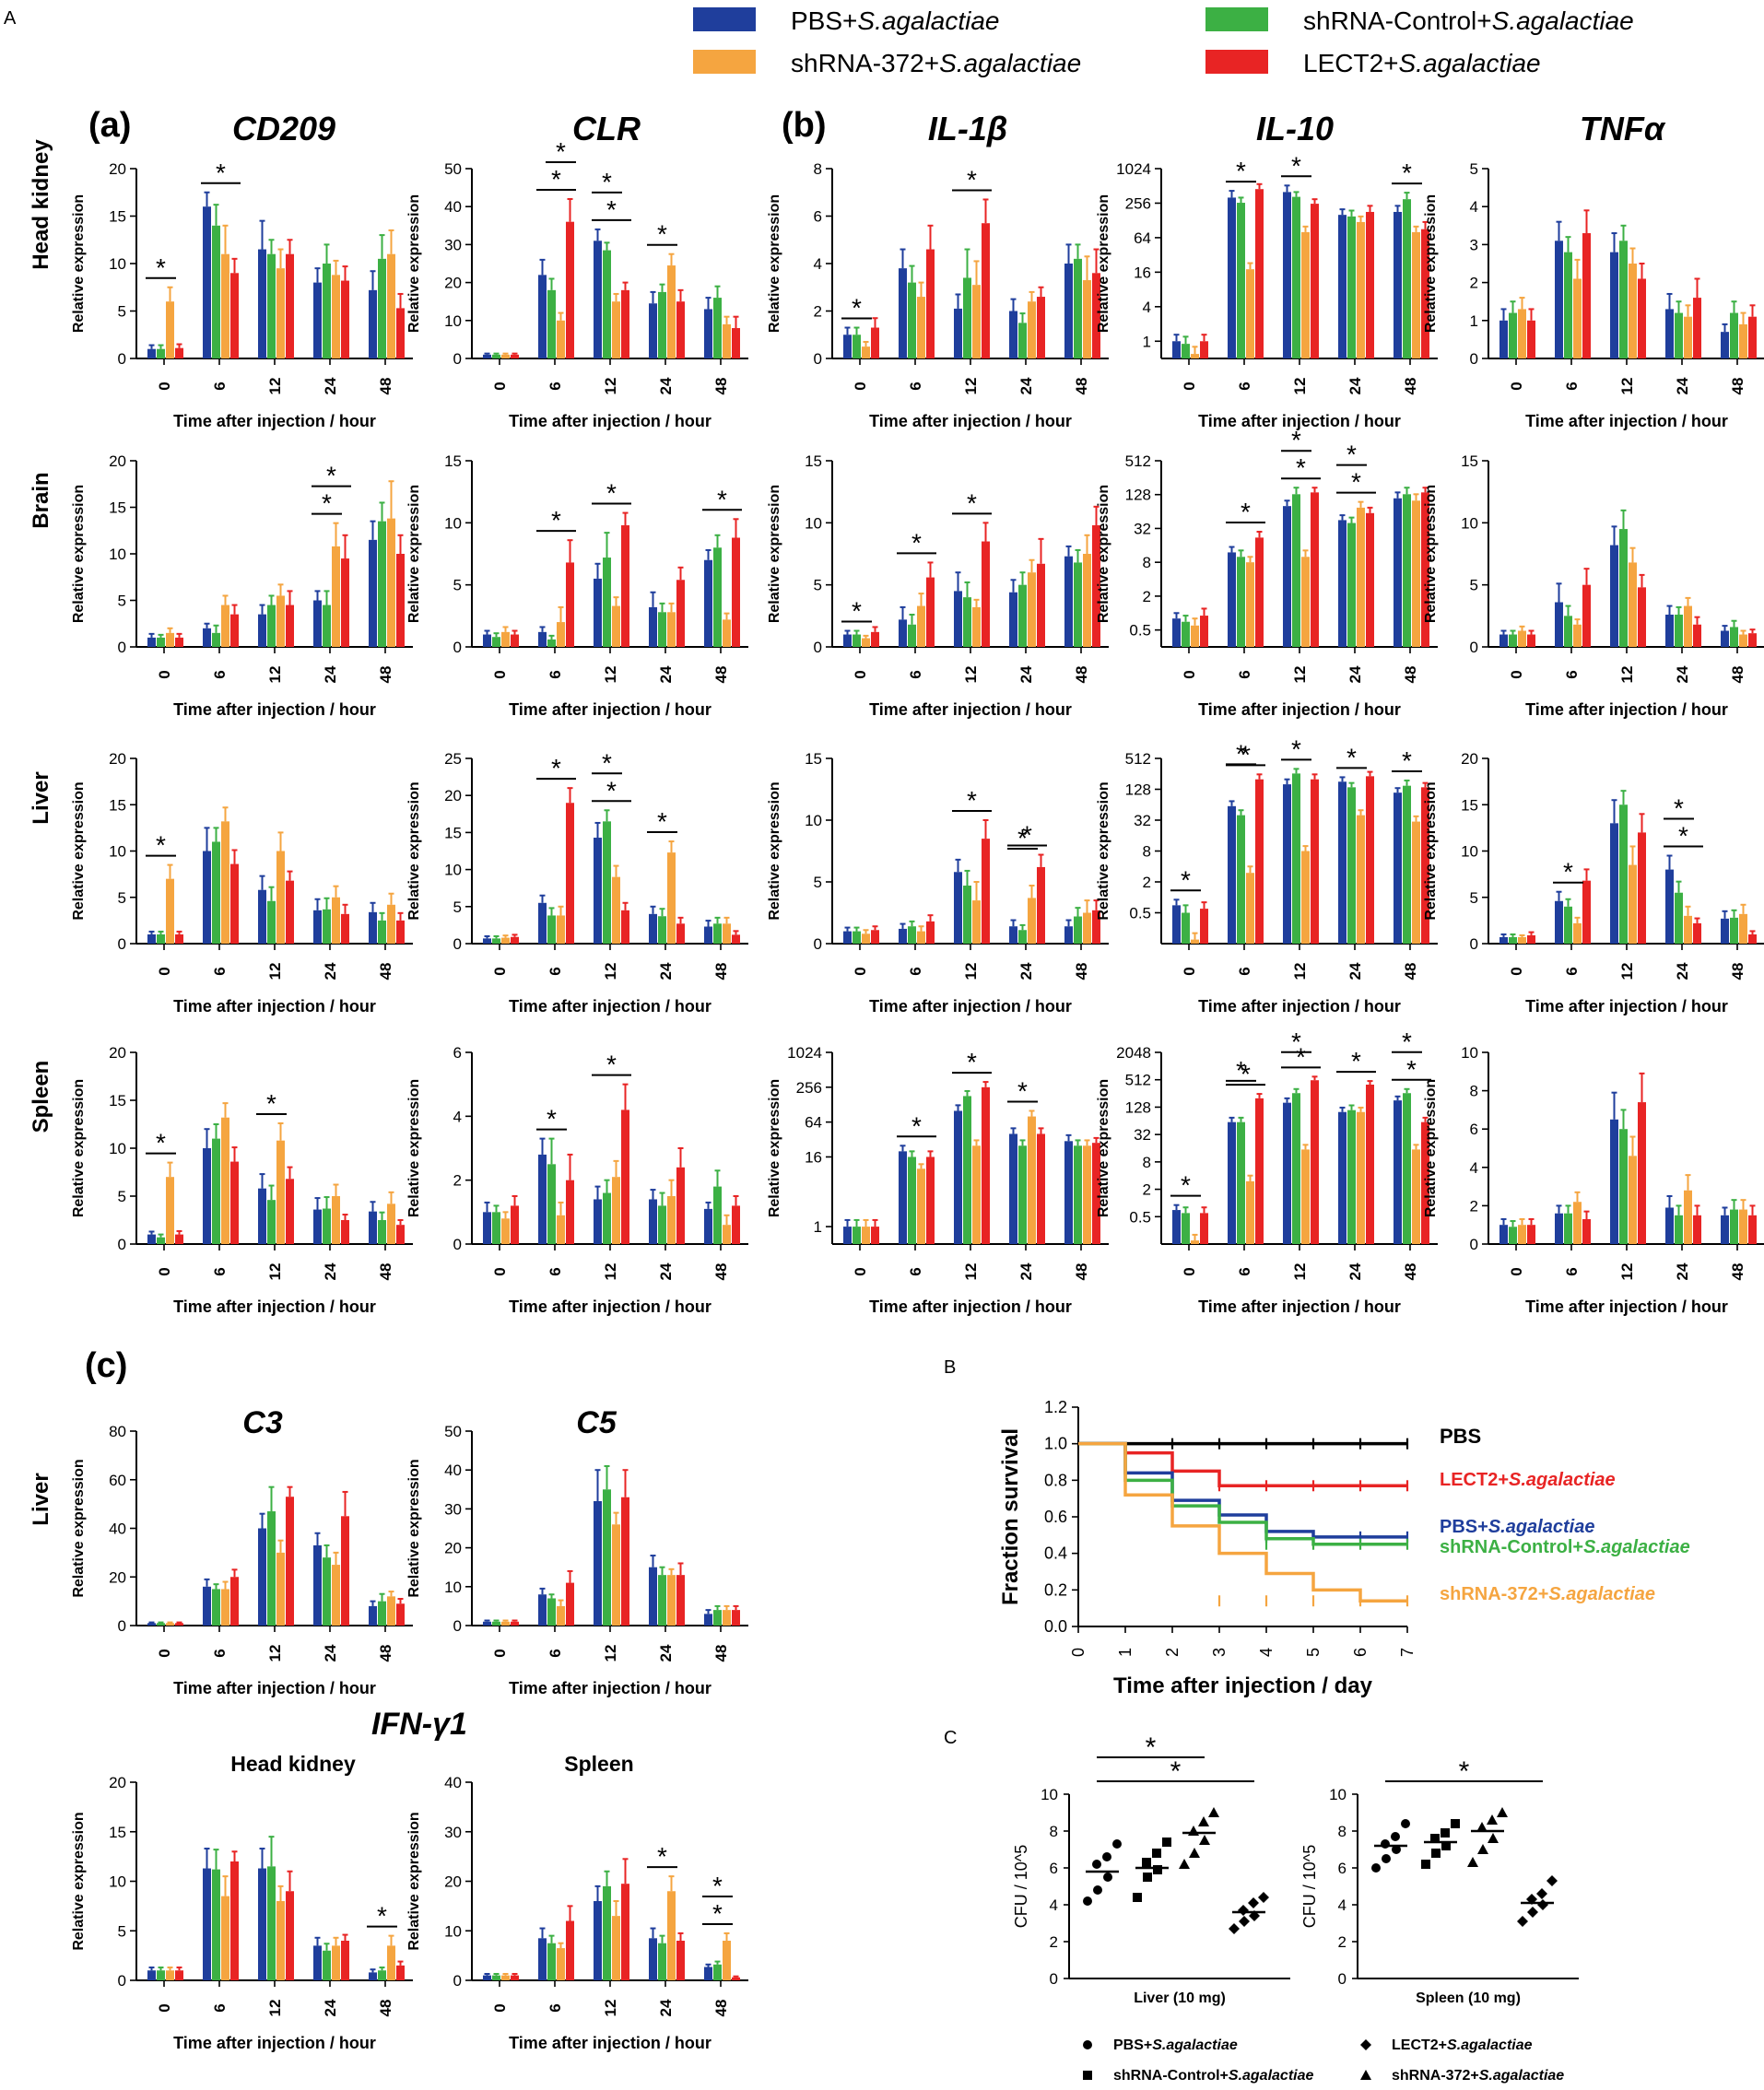  What do you see at coordinates (414, 1881) in the screenshot?
I see `y-axis-title: Relative expression` at bounding box center [414, 1881].